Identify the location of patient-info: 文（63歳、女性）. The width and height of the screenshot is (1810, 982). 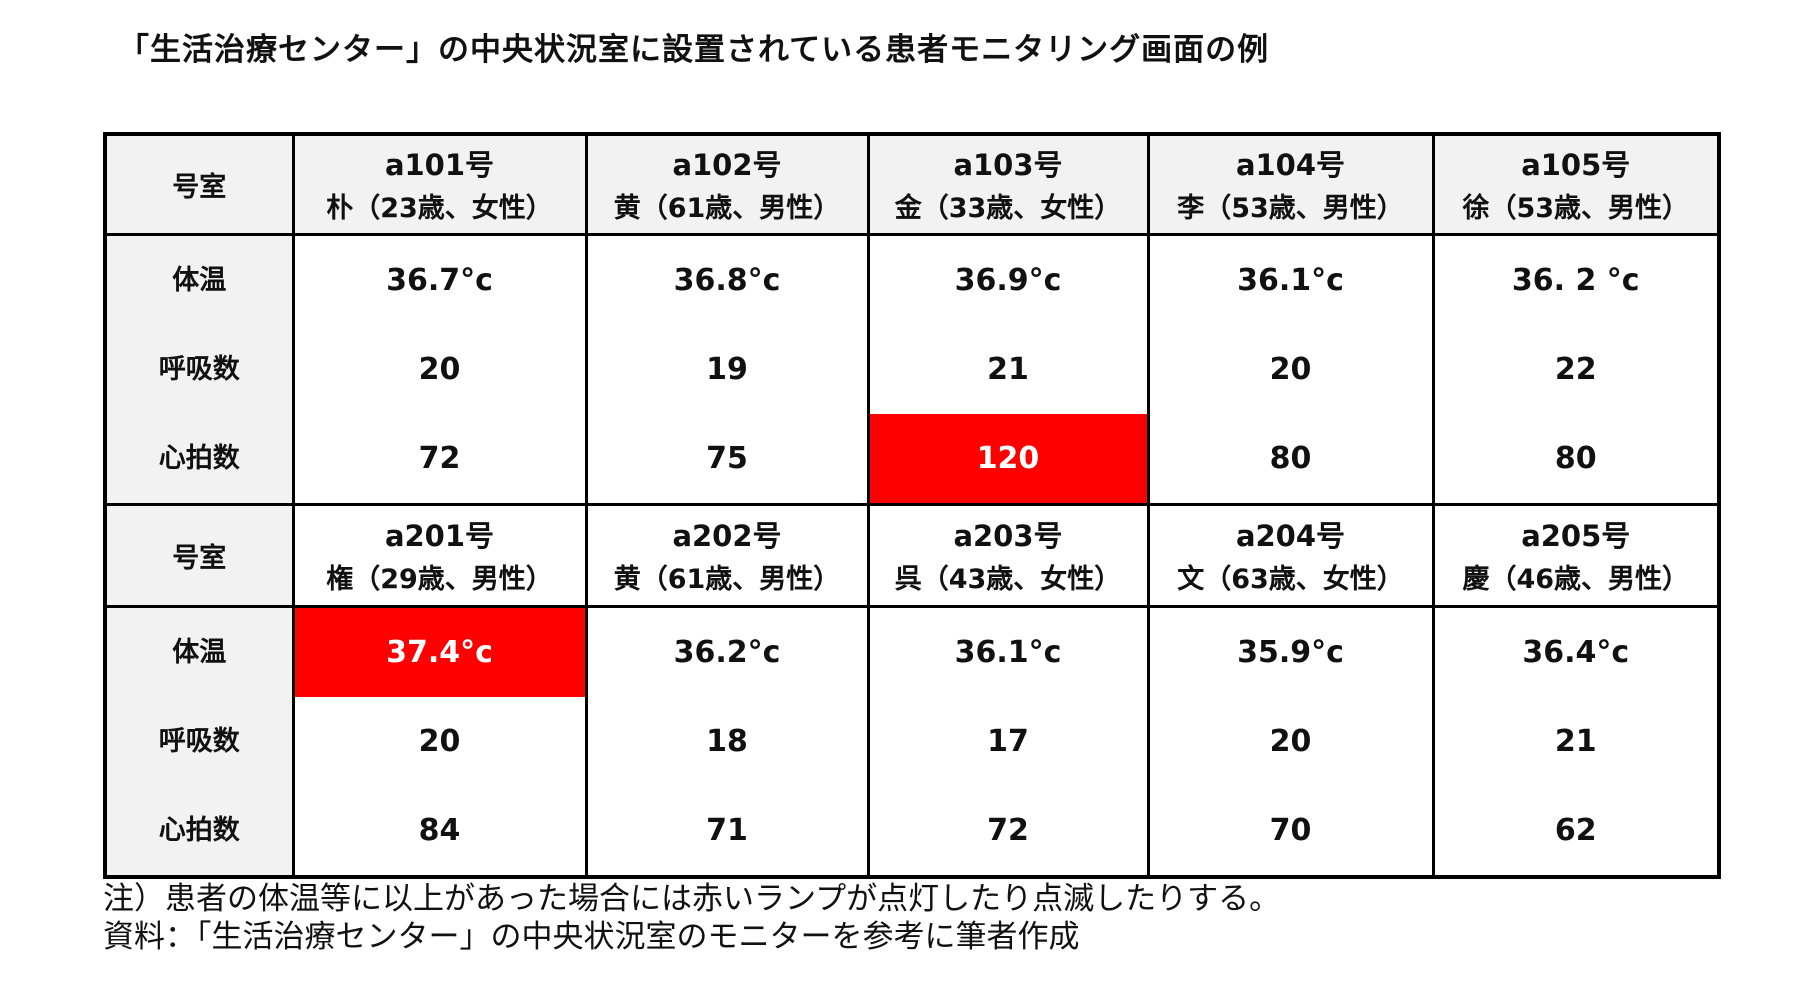
(1290, 579).